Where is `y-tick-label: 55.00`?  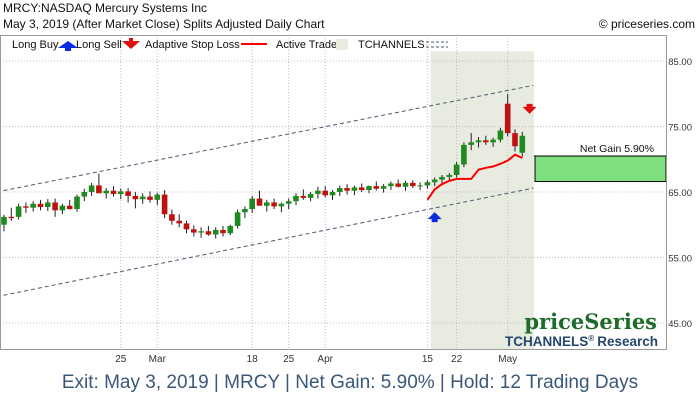
y-tick-label: 55.00 is located at coordinates (680, 258).